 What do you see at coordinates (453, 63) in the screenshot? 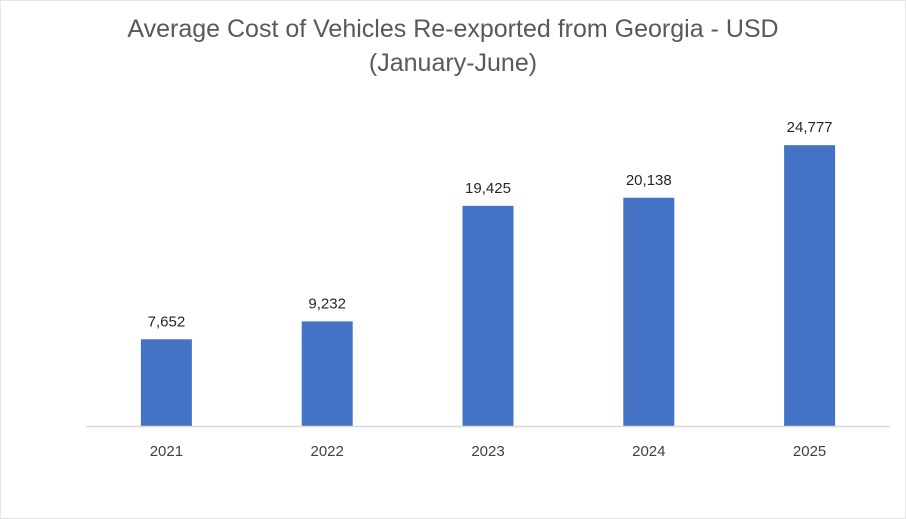
I see `chart-subtitle: (January-June)` at bounding box center [453, 63].